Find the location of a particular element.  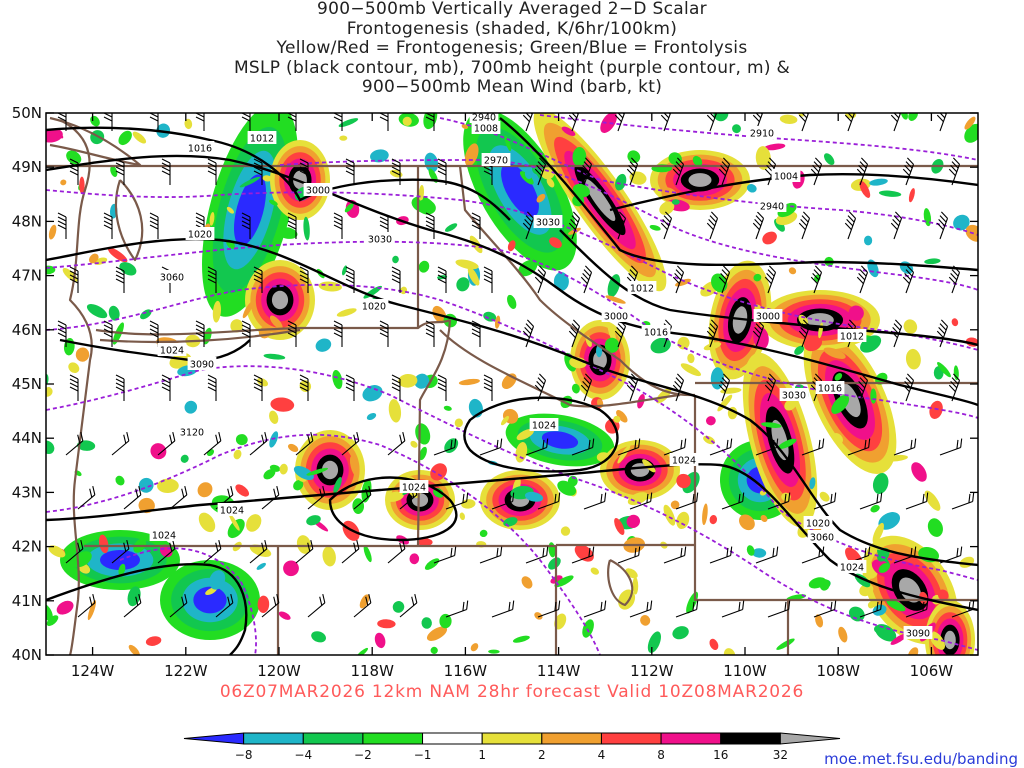

lon-tick-label: 124W is located at coordinates (93, 671).